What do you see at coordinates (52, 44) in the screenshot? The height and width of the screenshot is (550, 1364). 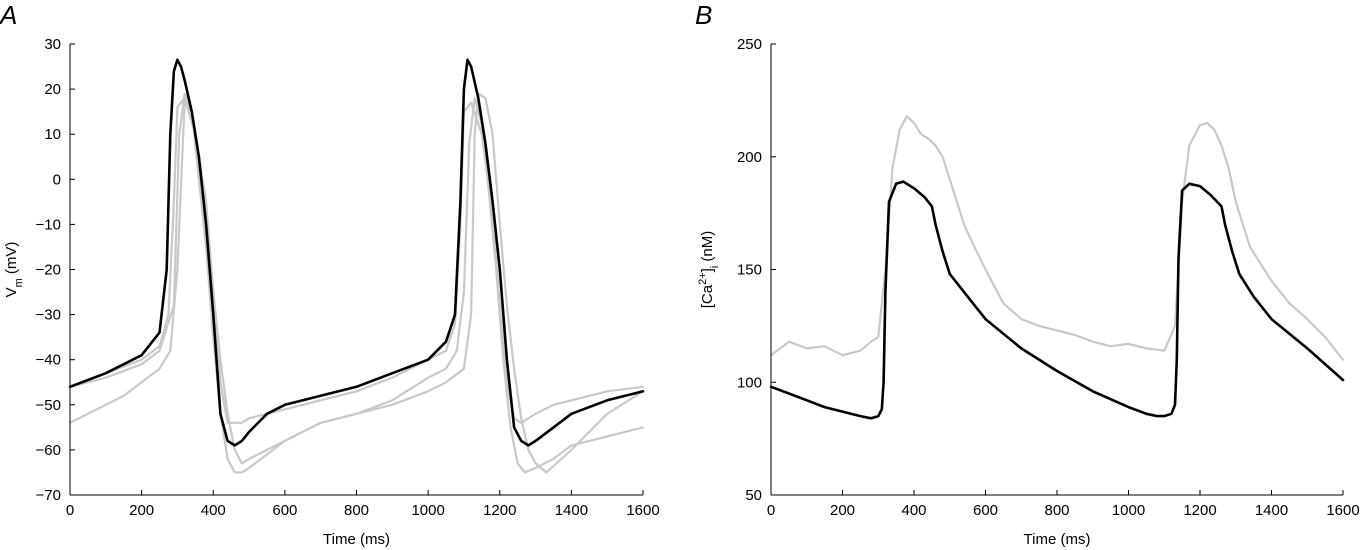 I see `panel-a-y-tick-label: 30` at bounding box center [52, 44].